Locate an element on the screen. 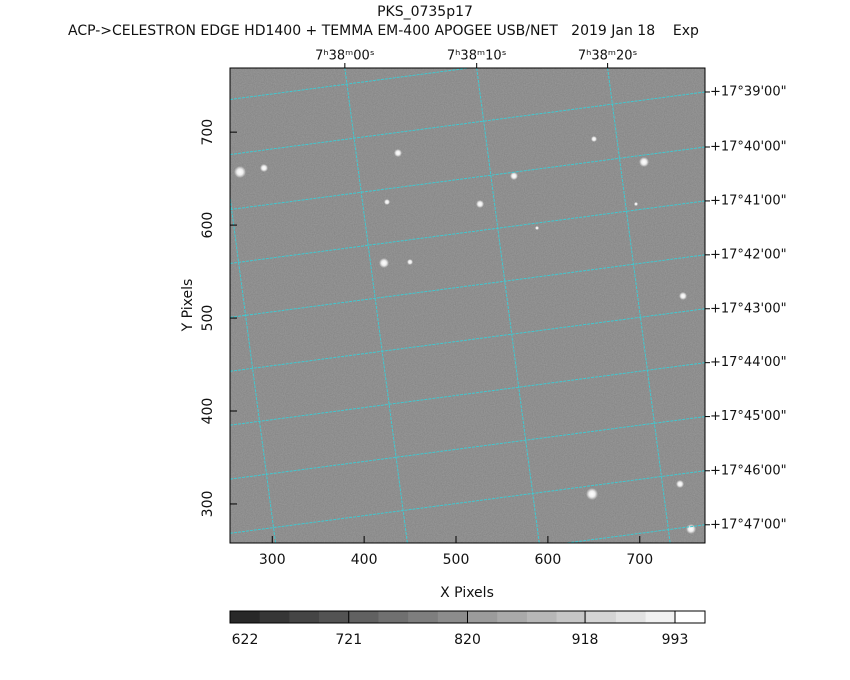 The image size is (850, 680). colorbar: 622 721 820 918 993 is located at coordinates (467, 629).